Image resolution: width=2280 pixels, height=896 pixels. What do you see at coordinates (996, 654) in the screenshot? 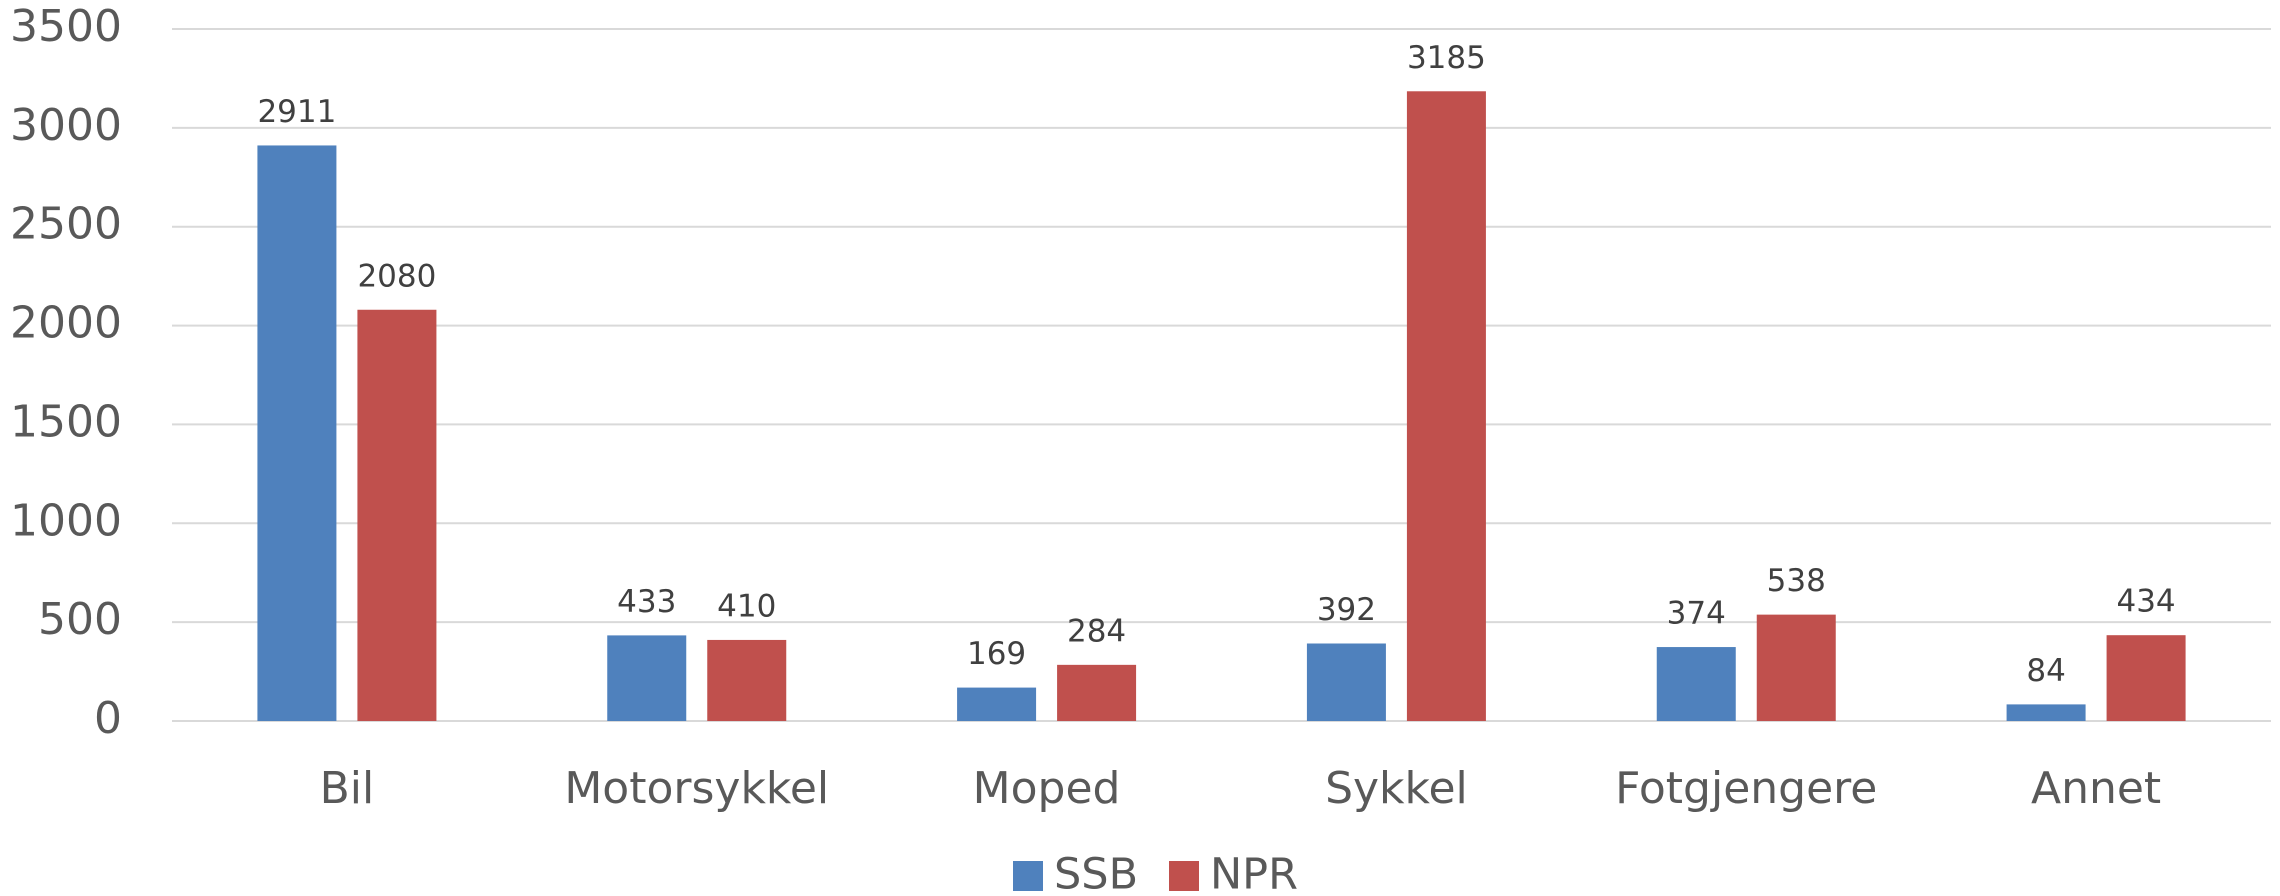
I see `value-label: 169` at bounding box center [996, 654].